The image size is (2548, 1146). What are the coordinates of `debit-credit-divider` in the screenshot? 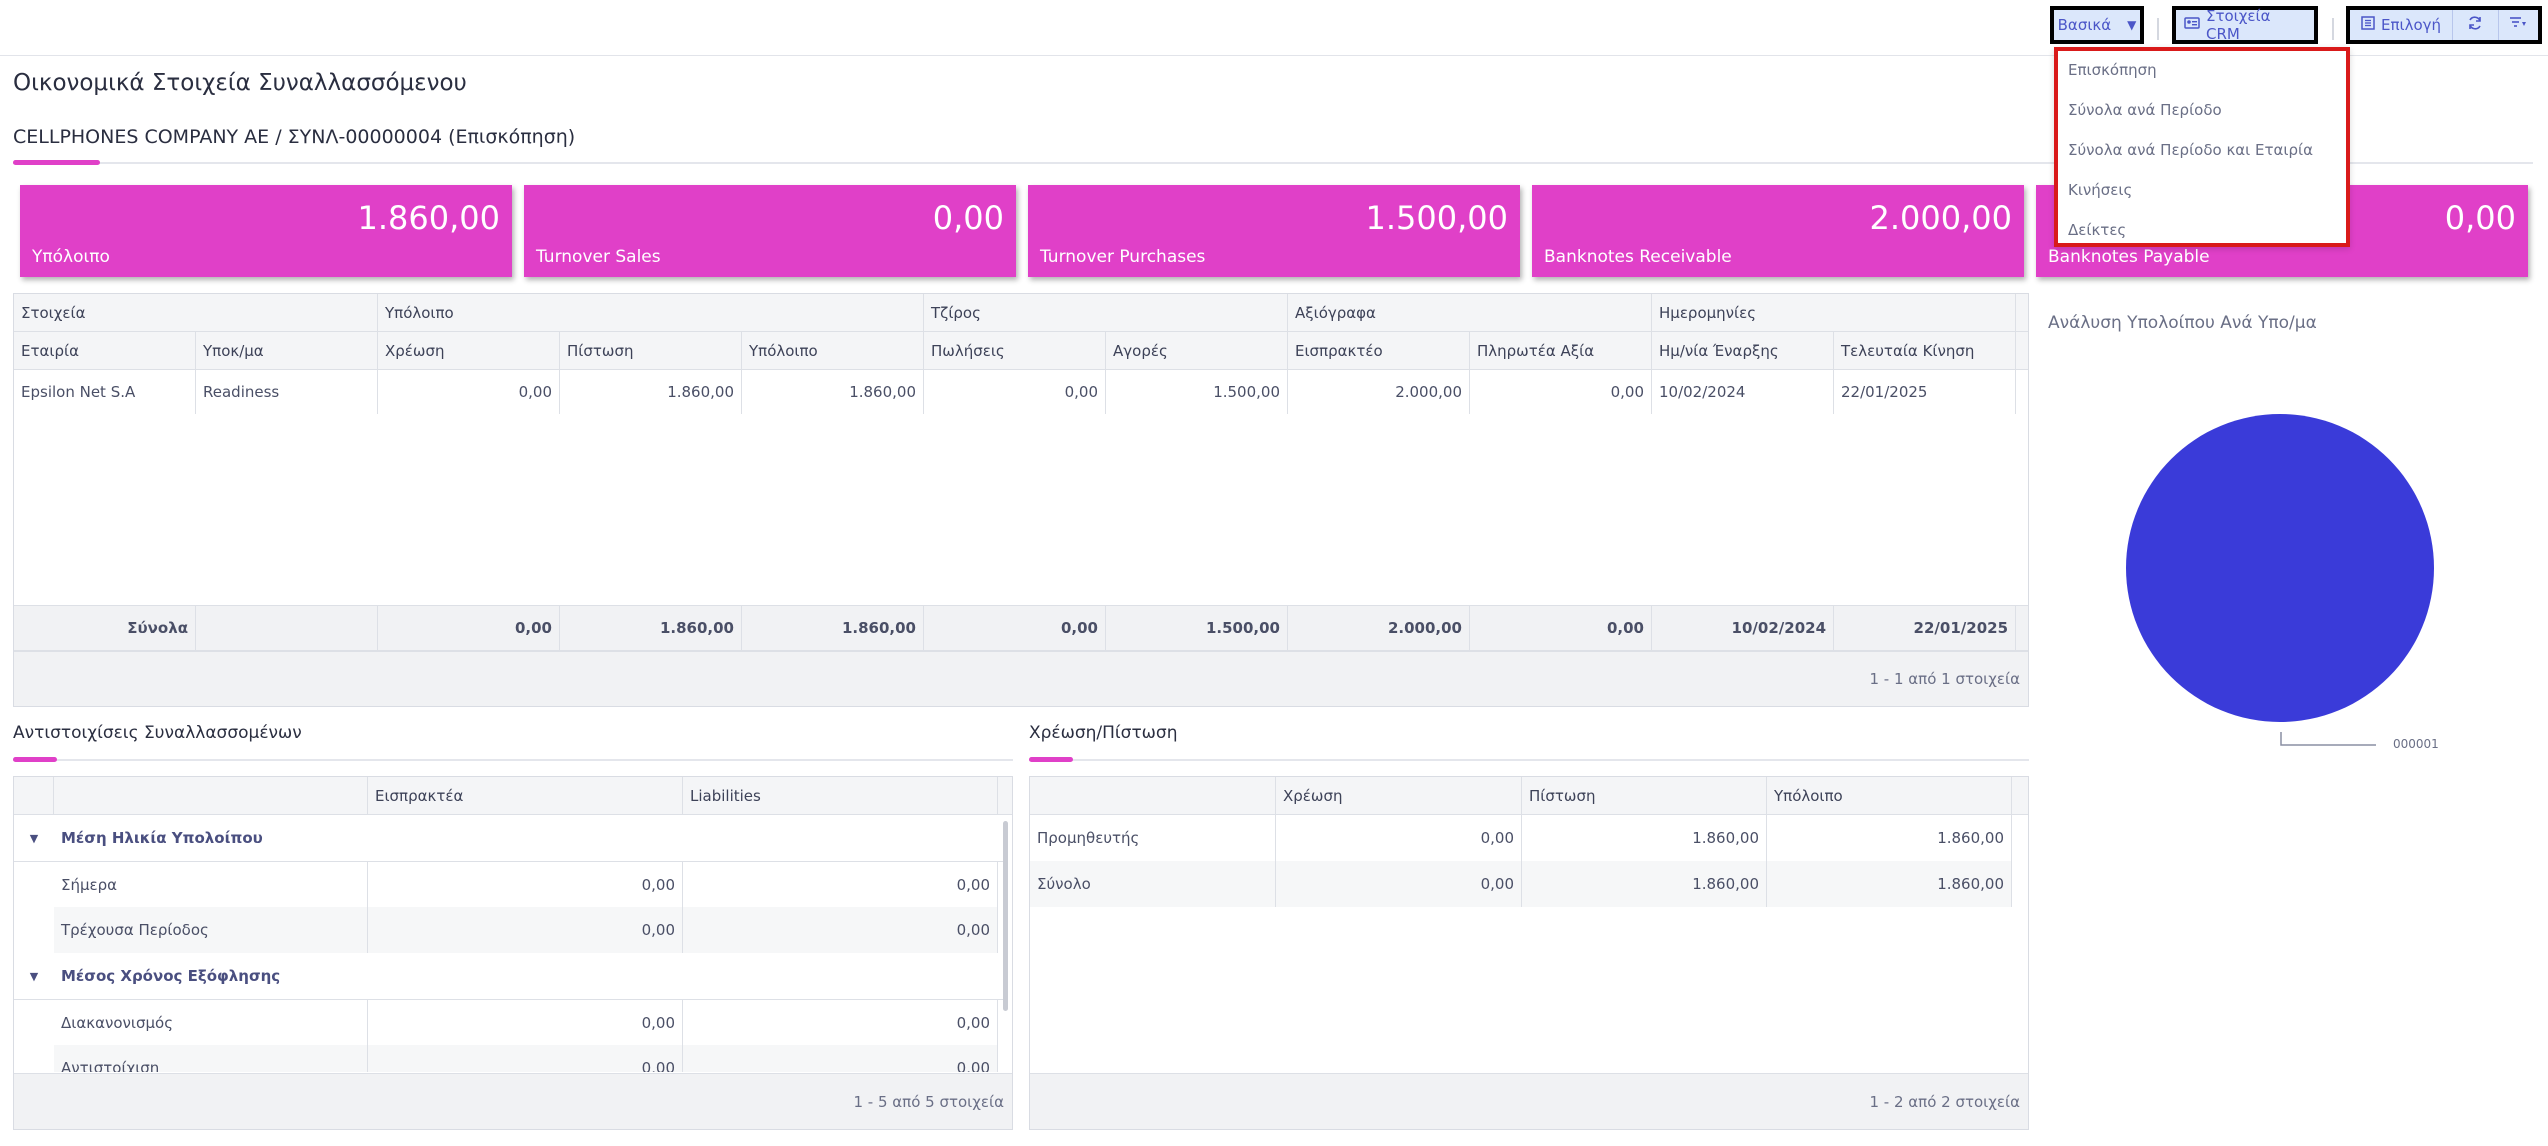 It's located at (1529, 760).